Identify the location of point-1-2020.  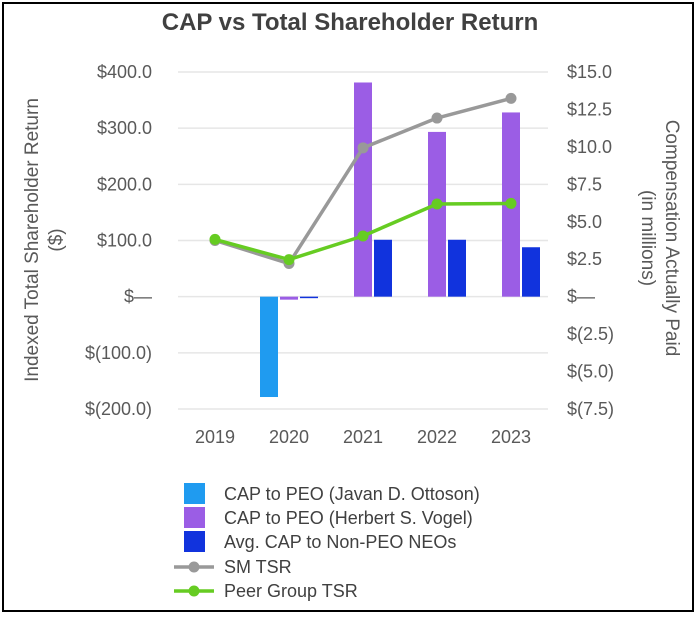
(289, 260).